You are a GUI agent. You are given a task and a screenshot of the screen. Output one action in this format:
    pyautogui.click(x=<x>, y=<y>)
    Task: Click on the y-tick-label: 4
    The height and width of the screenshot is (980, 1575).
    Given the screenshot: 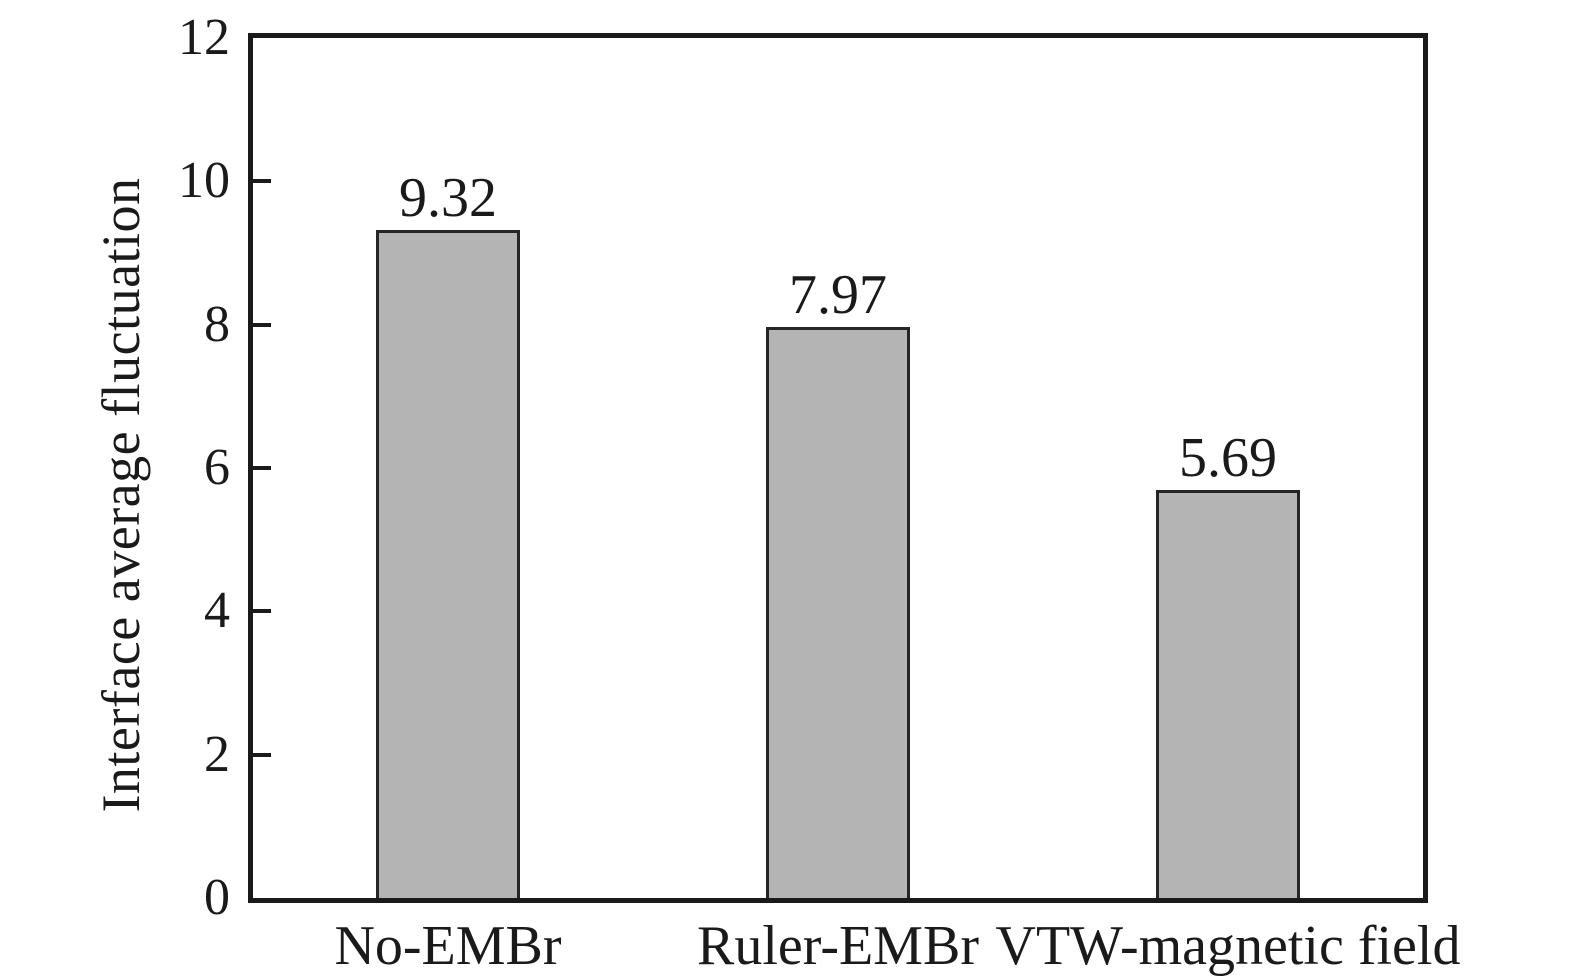 What is the action you would take?
    pyautogui.click(x=217, y=611)
    